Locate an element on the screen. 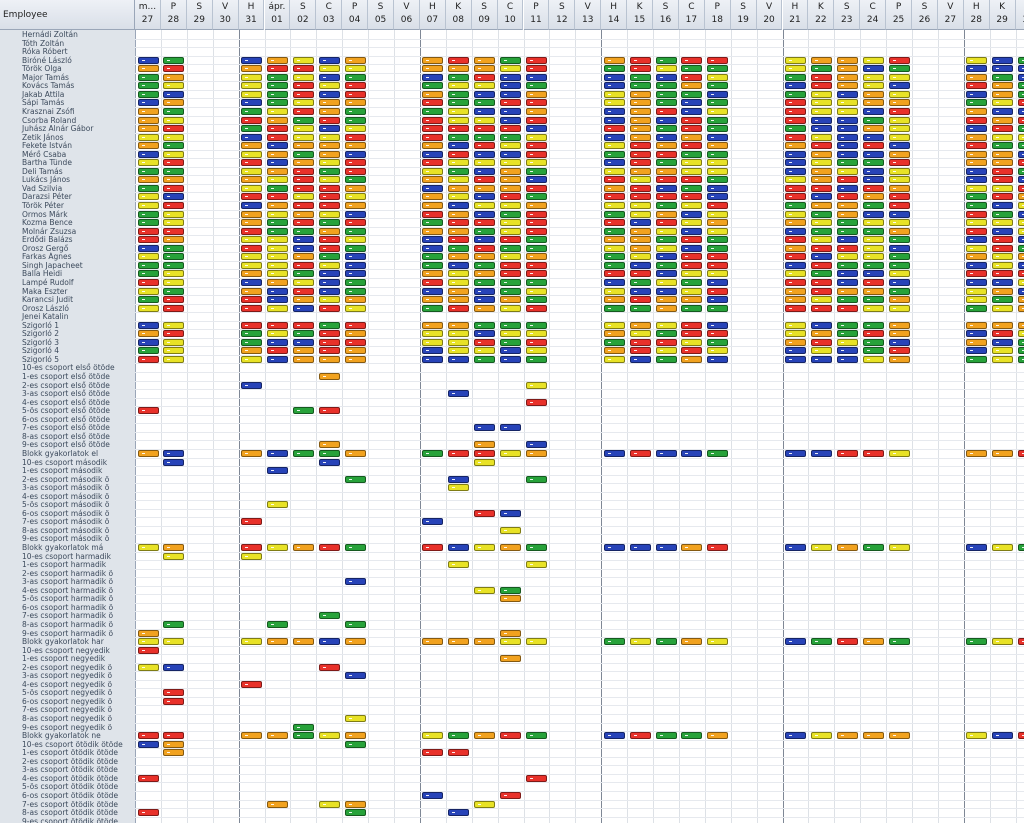  row-label: Vad Szilvia is located at coordinates (42, 188).